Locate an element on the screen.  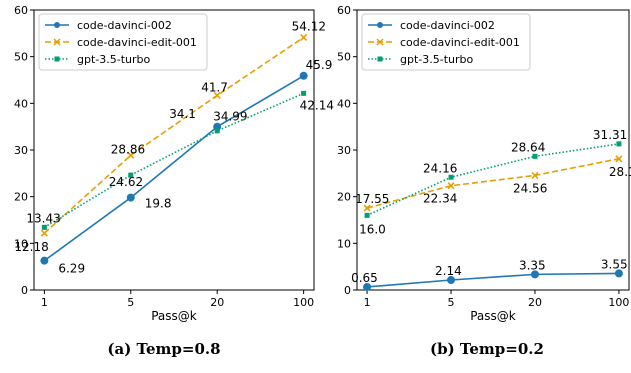
series-line-gpt-3.5-turbo is located at coordinates (493, 180).